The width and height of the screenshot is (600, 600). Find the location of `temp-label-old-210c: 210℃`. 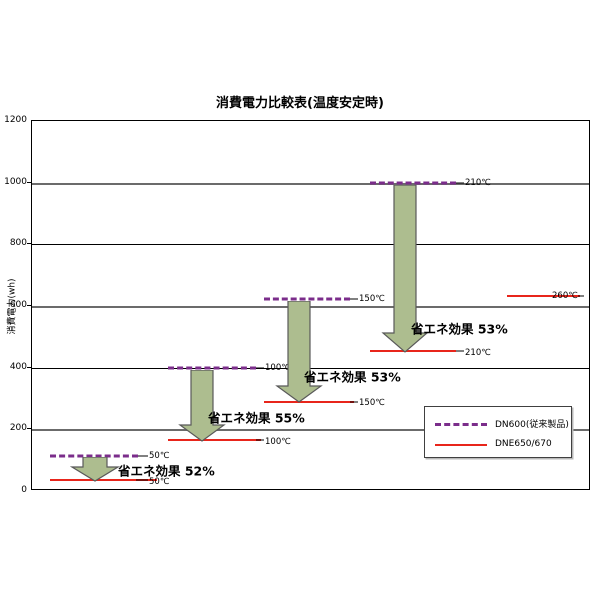

temp-label-old-210c: 210℃ is located at coordinates (478, 182).